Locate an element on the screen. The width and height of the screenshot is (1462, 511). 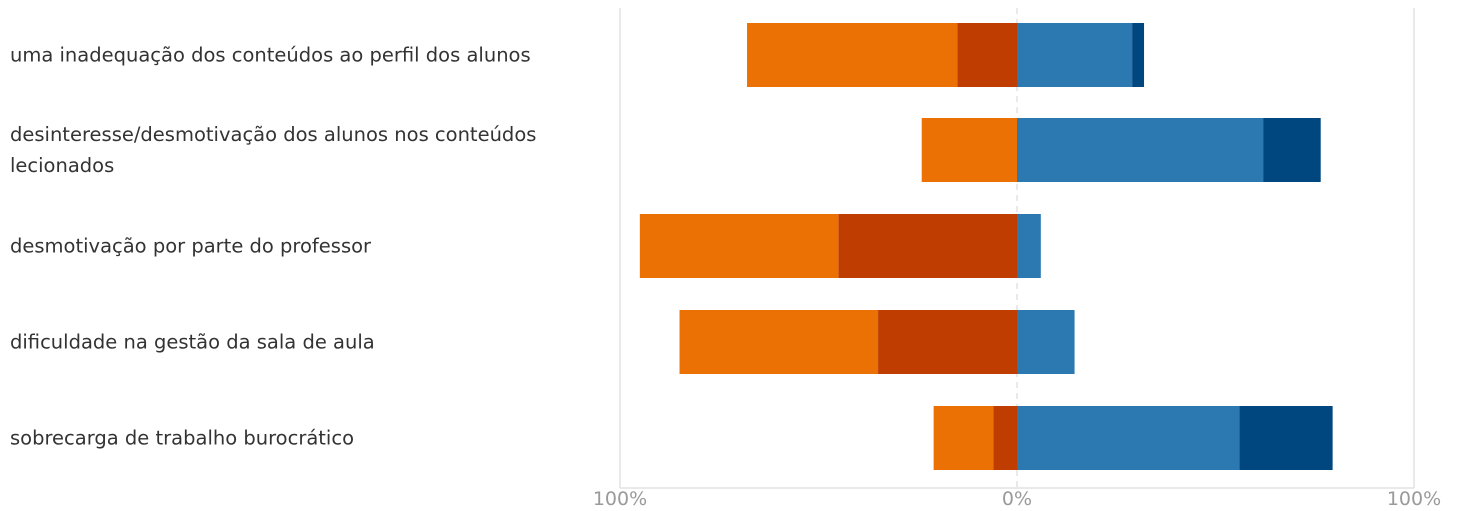
bar-segment-row5-series3 is located at coordinates (1128, 438).